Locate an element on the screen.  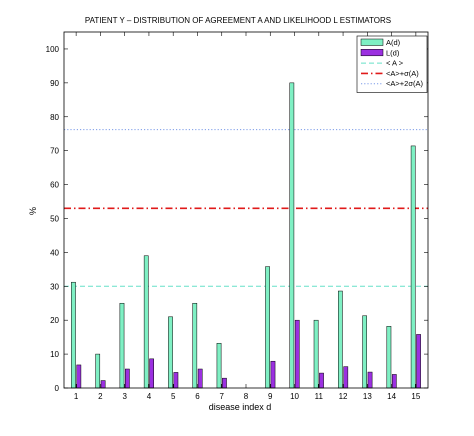
legend-label: L(d) is located at coordinates (393, 52).